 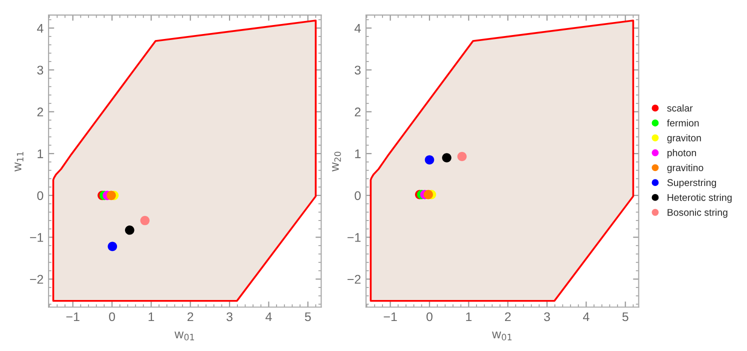 What do you see at coordinates (682, 153) in the screenshot?
I see `legend-label: photon` at bounding box center [682, 153].